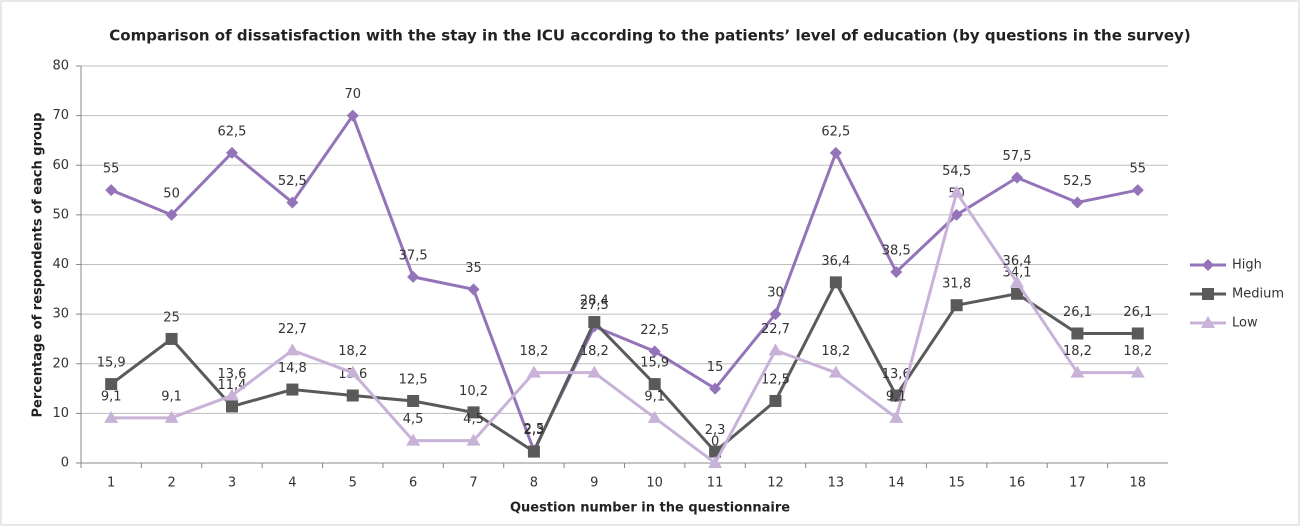  Describe the element at coordinates (1077, 181) in the screenshot. I see `data-label: 52,5` at that location.